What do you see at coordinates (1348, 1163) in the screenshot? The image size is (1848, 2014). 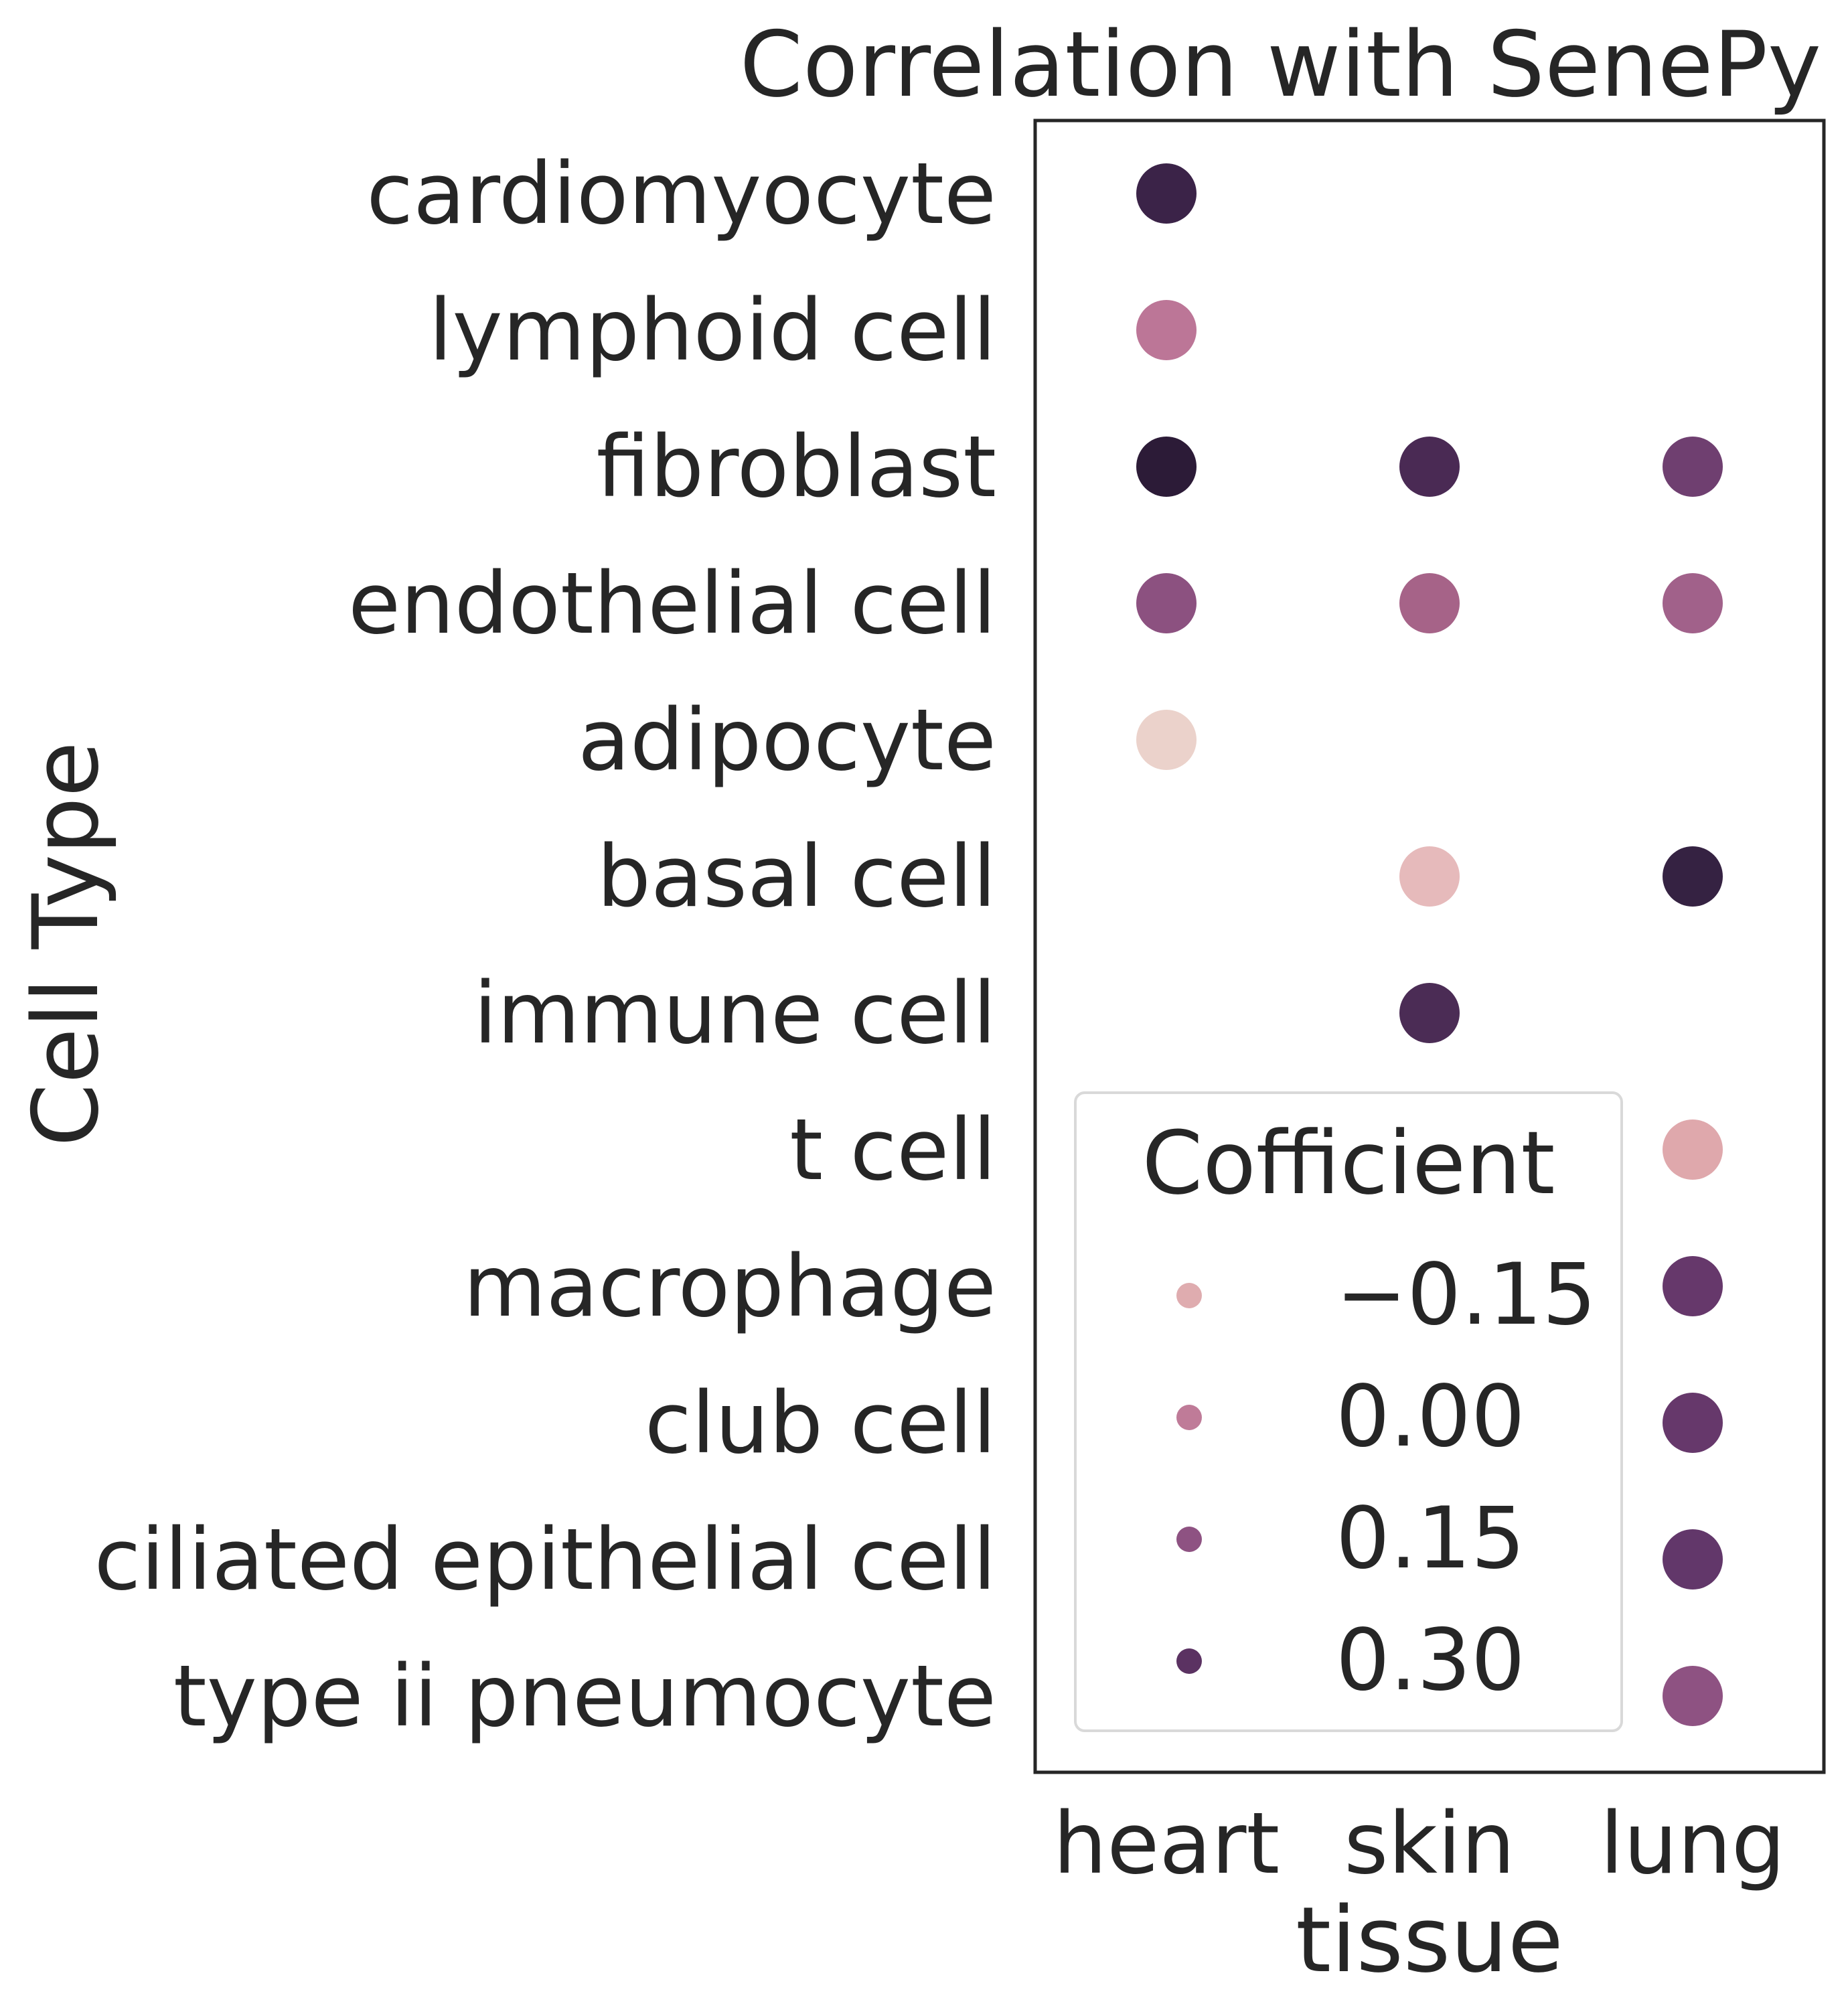 I see `legend-title: Cofficient` at bounding box center [1348, 1163].